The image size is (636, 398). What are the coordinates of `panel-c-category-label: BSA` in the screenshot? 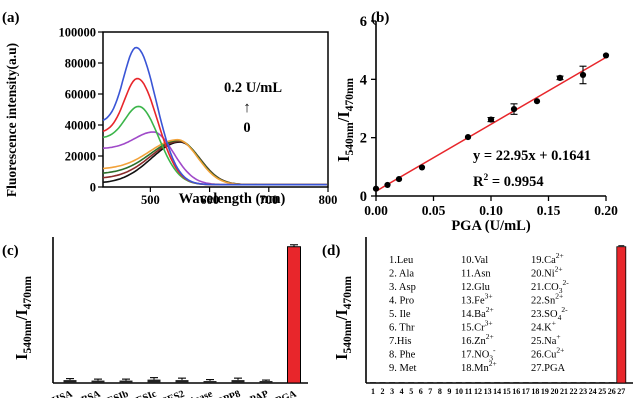 It's located at (91, 393).